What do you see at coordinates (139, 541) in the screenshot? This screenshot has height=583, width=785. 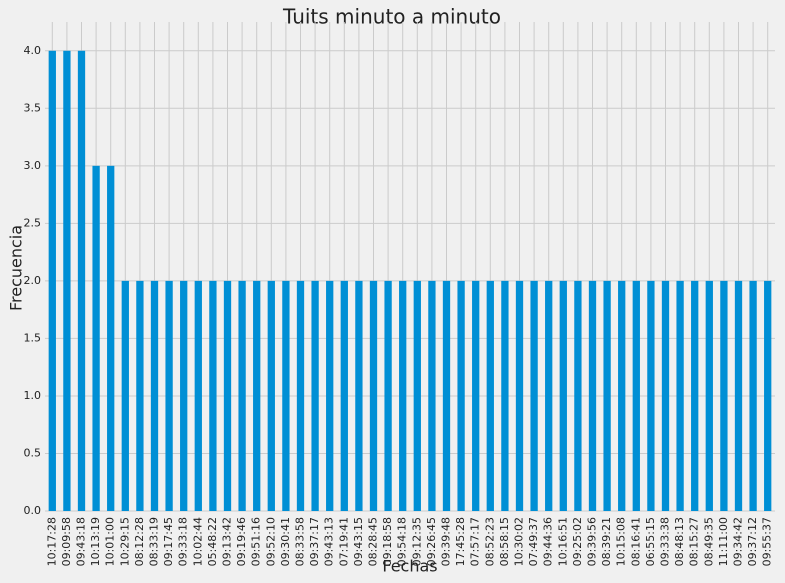 I see `x-tick-label: 08:12:28` at bounding box center [139, 541].